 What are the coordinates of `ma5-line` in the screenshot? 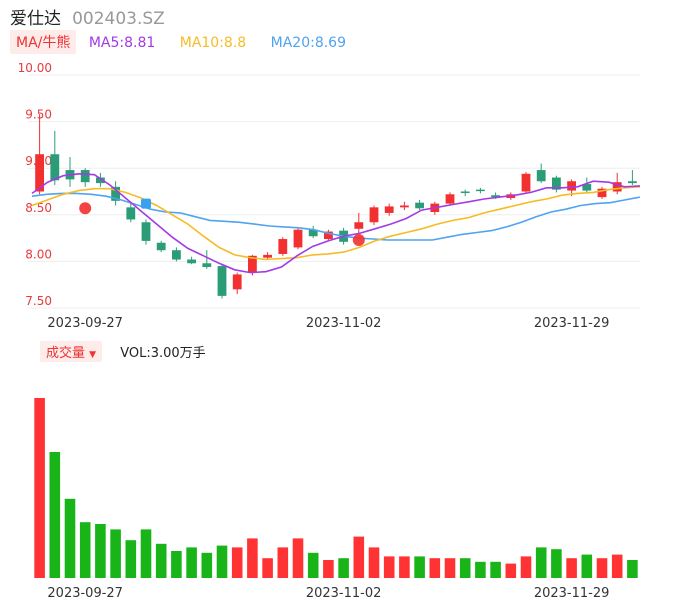 It's located at (336, 223).